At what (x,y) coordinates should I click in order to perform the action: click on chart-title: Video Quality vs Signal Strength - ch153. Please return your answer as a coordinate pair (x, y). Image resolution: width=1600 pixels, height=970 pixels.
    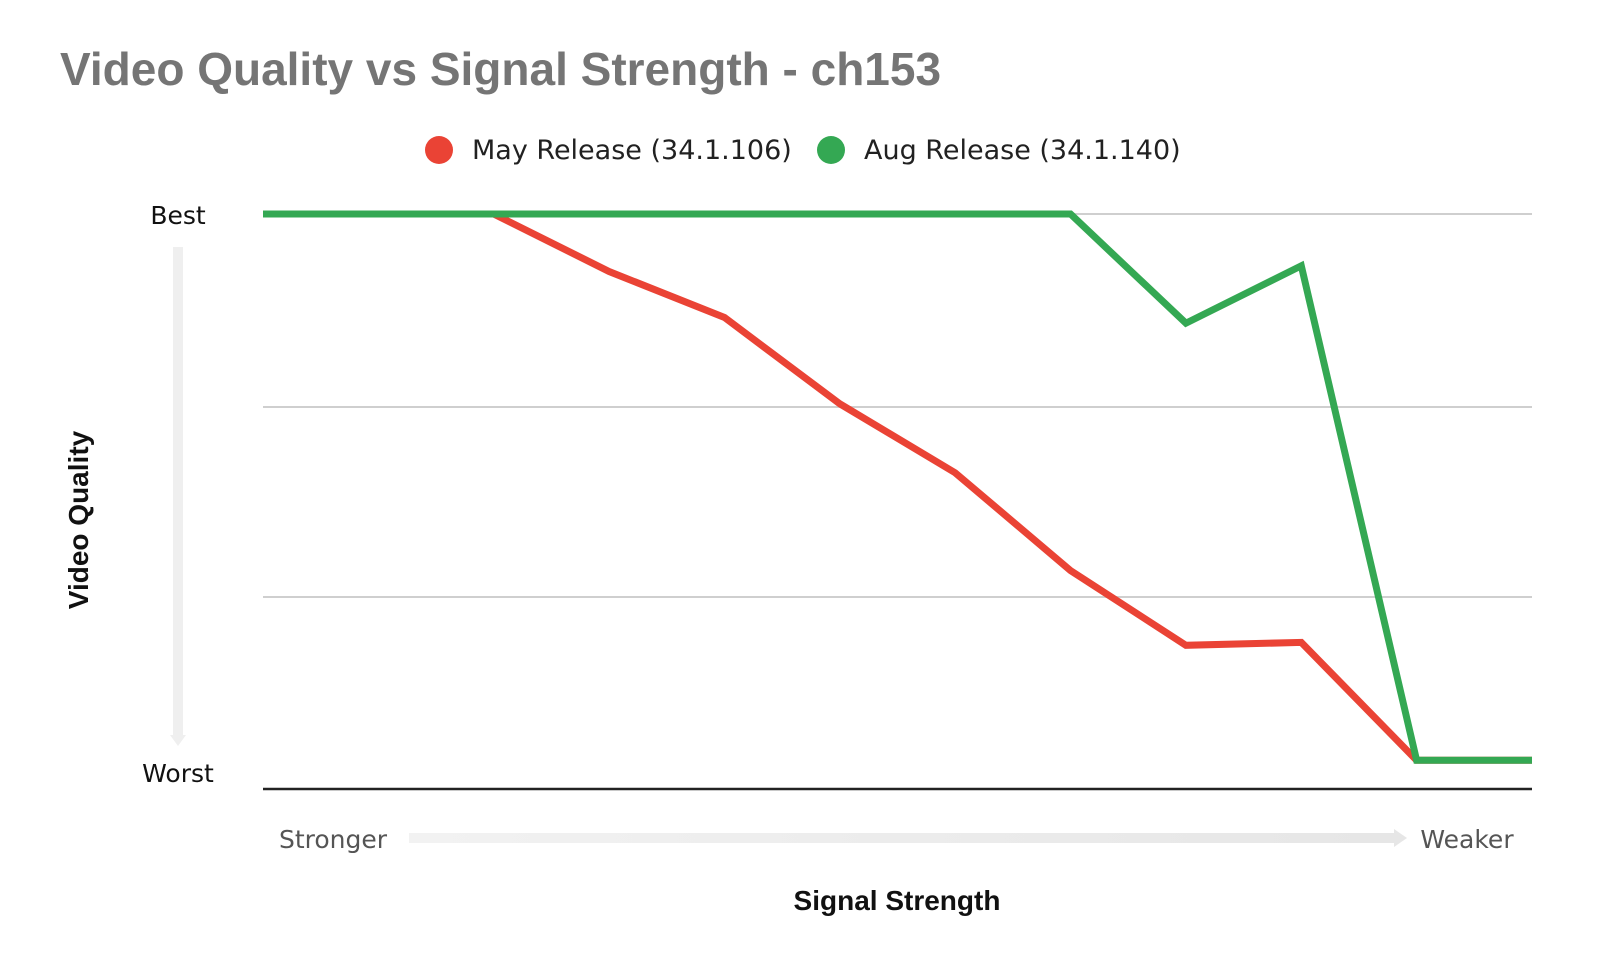
    Looking at the image, I should click on (500, 69).